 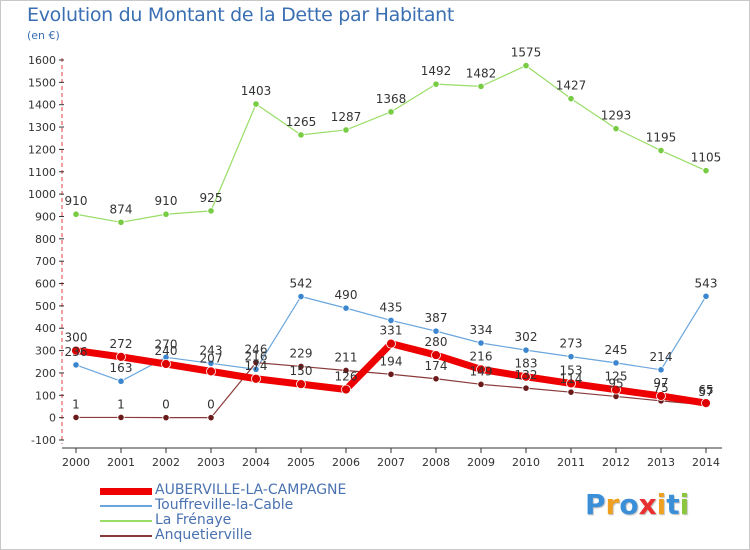 What do you see at coordinates (45, 306) in the screenshot?
I see `y-tick-label: 500` at bounding box center [45, 306].